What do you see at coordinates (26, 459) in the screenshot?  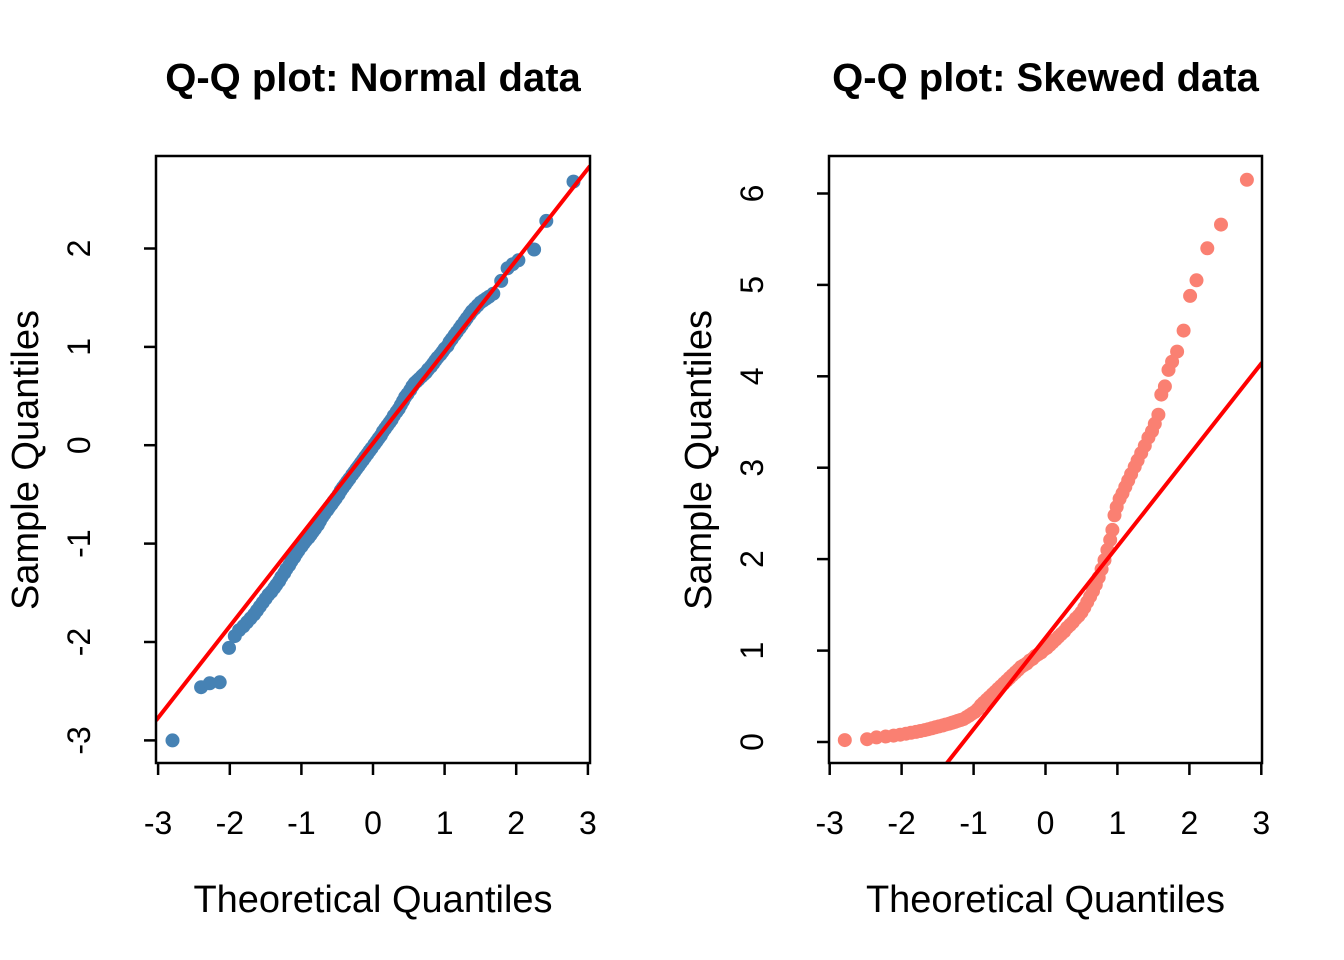 I see `left-y-axis-label: Sample Quantiles` at bounding box center [26, 459].